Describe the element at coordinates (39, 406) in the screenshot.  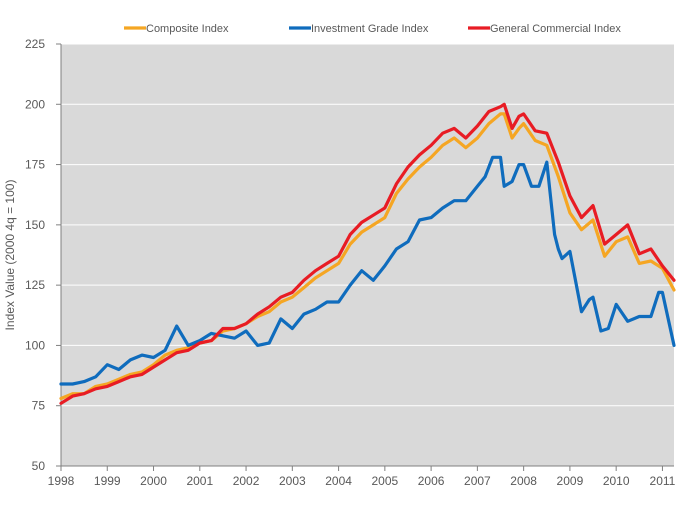
I see `y-tick-label: 75` at that location.